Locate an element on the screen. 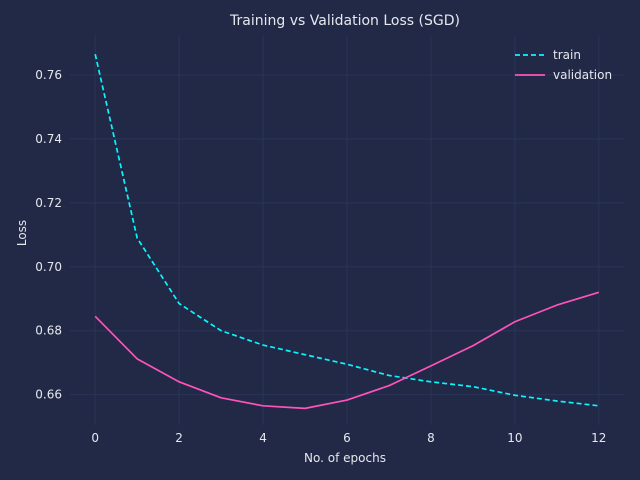 The height and width of the screenshot is (480, 640). x-tick-label: 10 is located at coordinates (514, 438).